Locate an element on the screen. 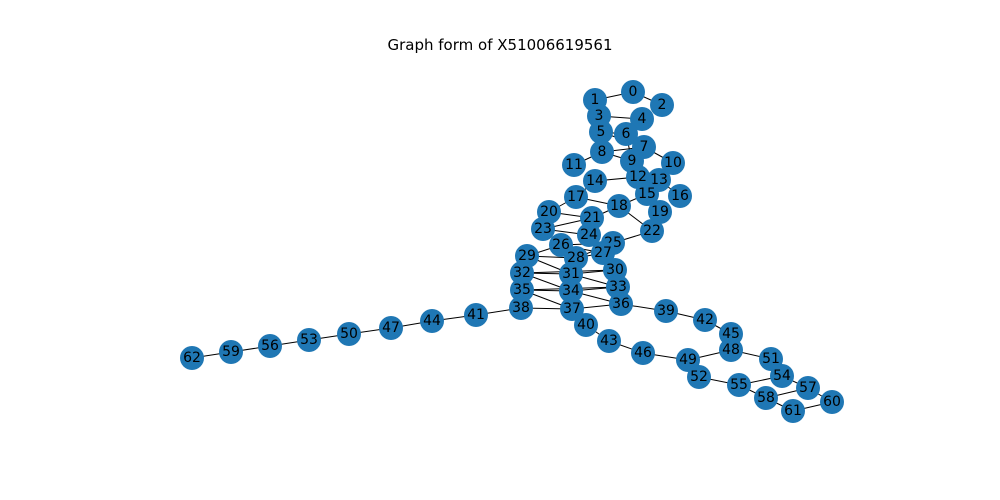 Image resolution: width=1000 pixels, height=500 pixels. node-label-2: 2 is located at coordinates (662, 105).